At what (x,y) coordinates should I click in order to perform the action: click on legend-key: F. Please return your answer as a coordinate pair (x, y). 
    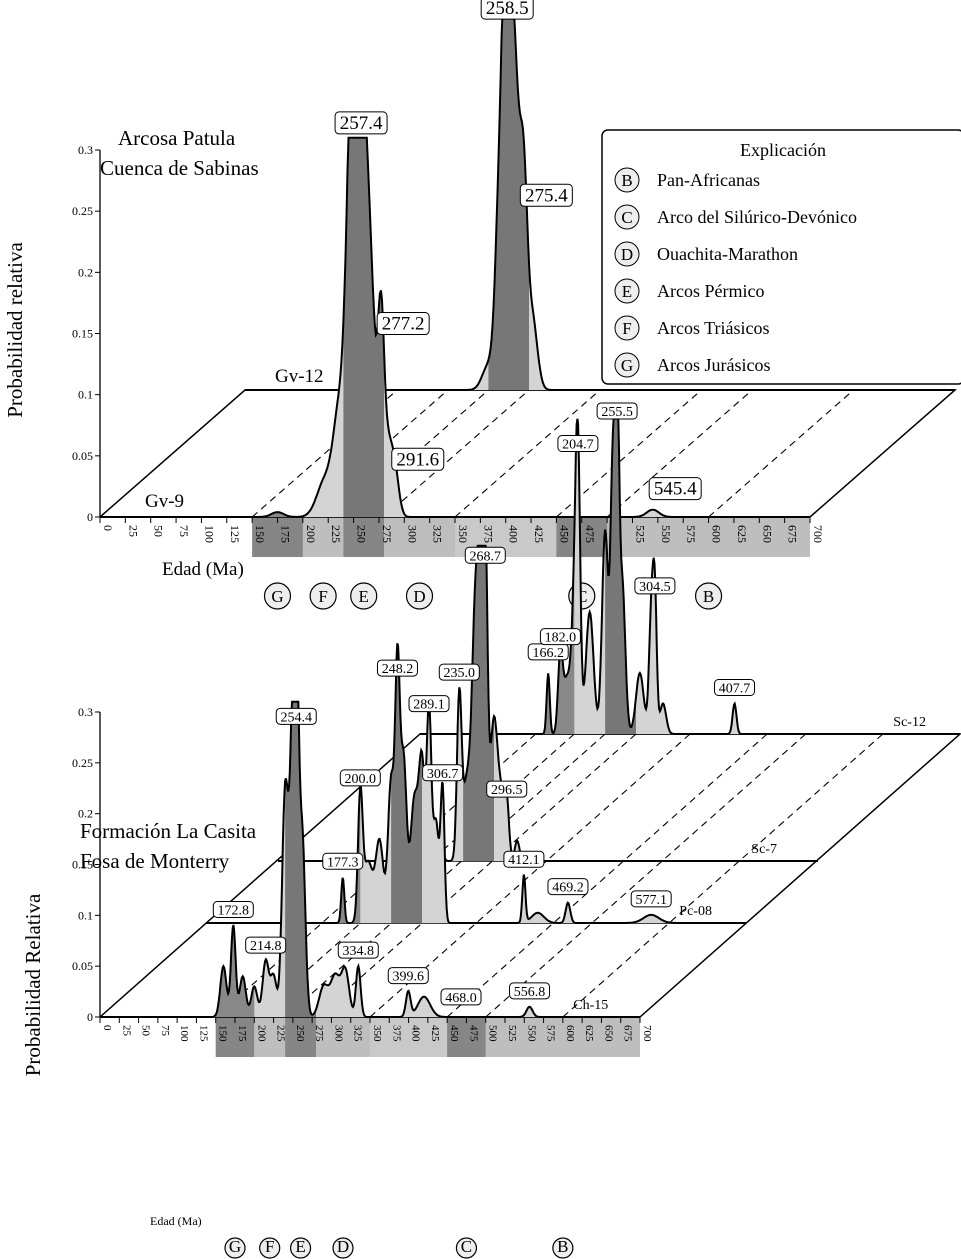
    Looking at the image, I should click on (626, 328).